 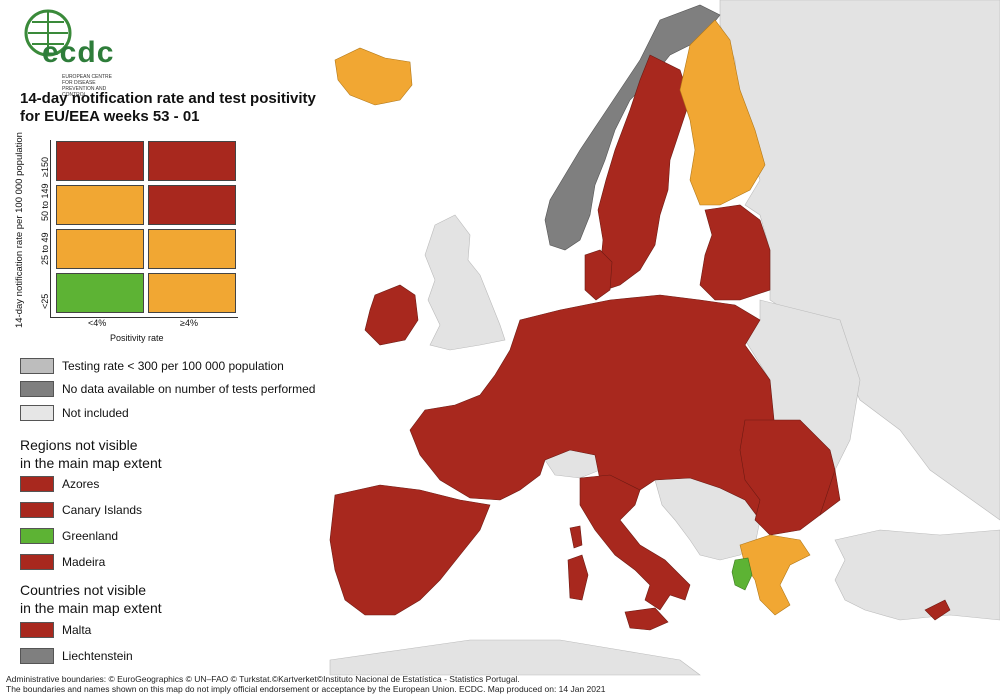 I want to click on countries-heading-line2: in the main map extent, so click(x=91, y=608).